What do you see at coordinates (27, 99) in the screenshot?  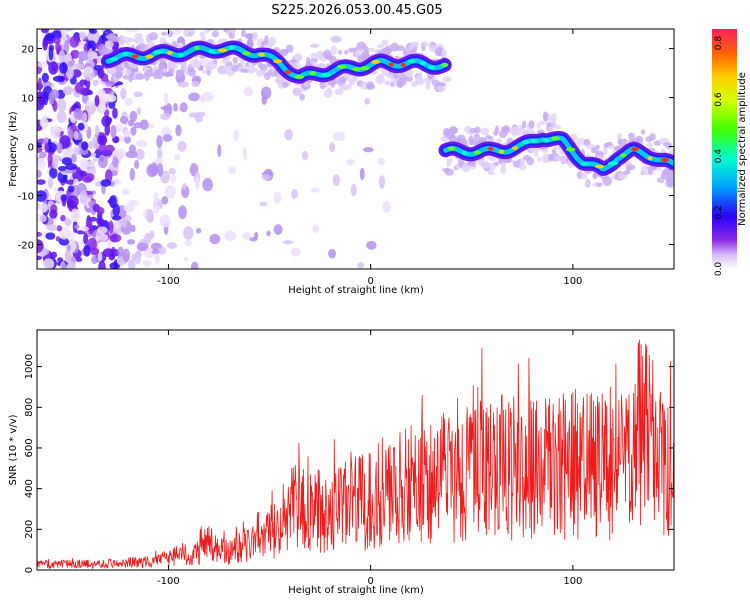 I see `top-y-tick-label: 10` at bounding box center [27, 99].